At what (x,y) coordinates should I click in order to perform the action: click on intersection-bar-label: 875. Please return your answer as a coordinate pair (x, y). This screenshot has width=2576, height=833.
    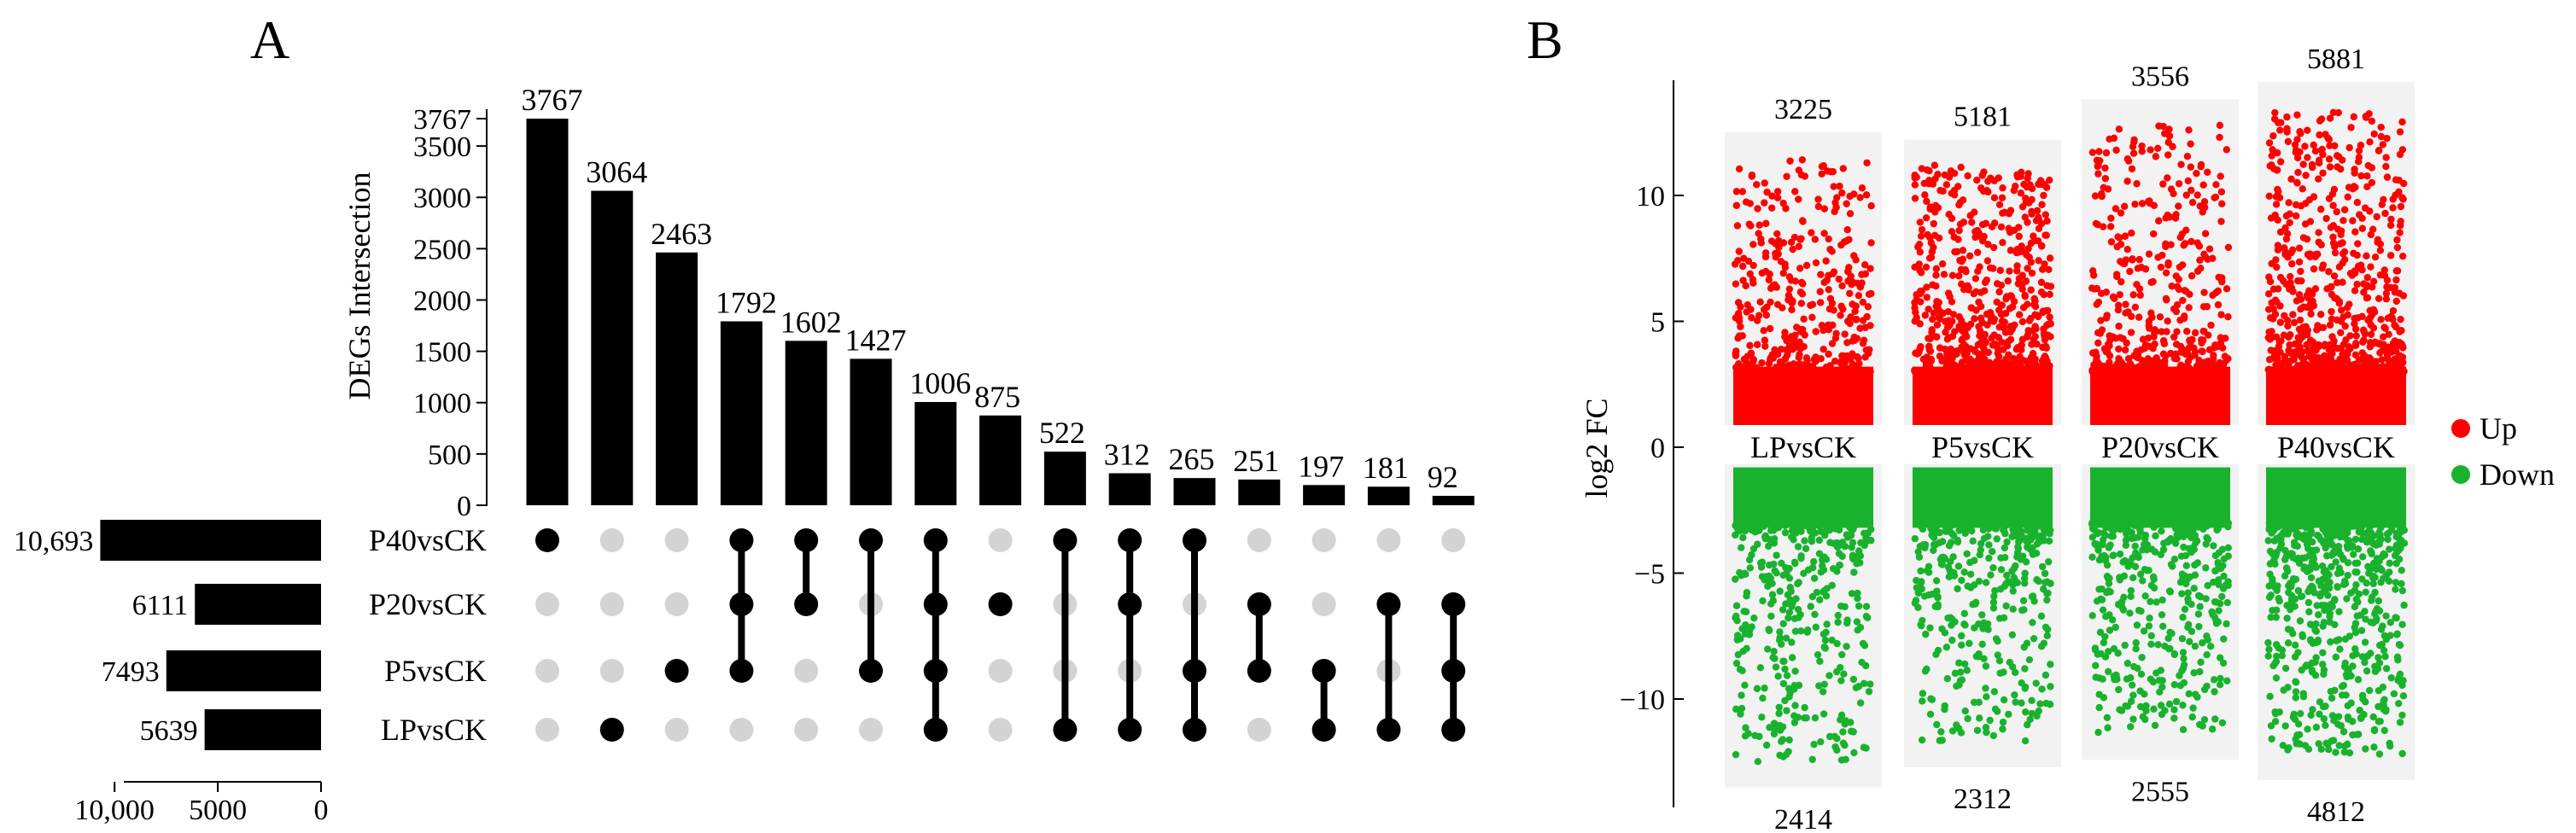
    Looking at the image, I should click on (997, 397).